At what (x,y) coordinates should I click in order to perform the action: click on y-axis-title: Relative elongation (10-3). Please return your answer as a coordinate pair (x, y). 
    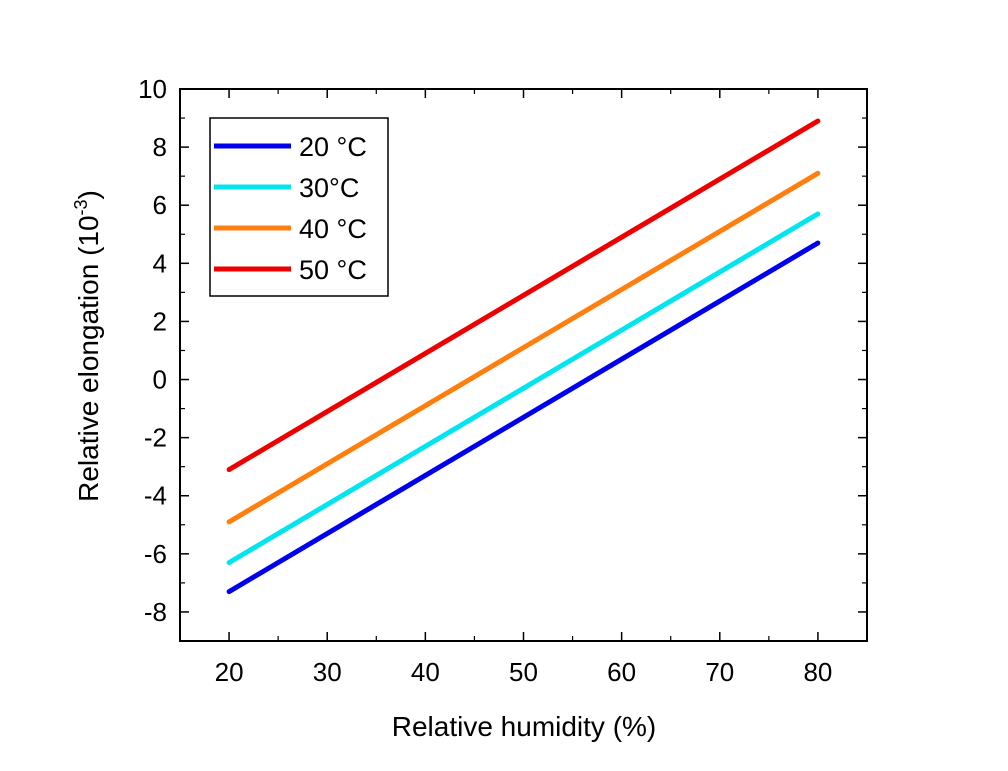
    Looking at the image, I should click on (87, 346).